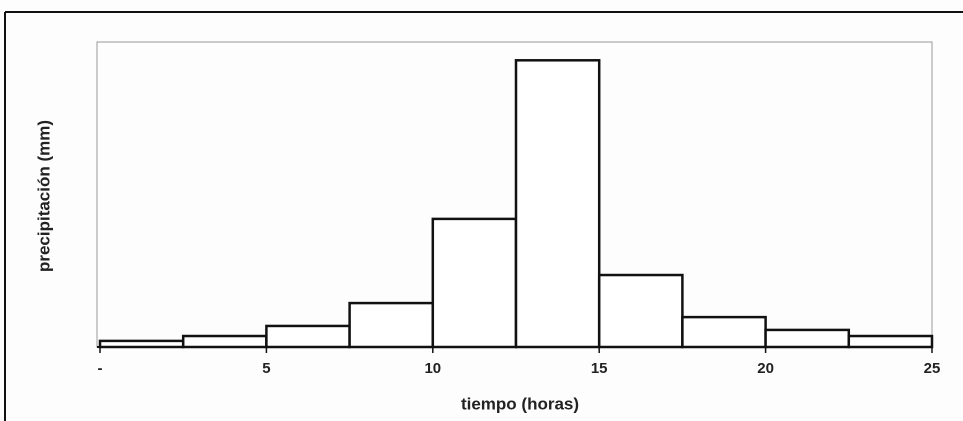  Describe the element at coordinates (432, 368) in the screenshot. I see `x-tick-label: 10` at that location.